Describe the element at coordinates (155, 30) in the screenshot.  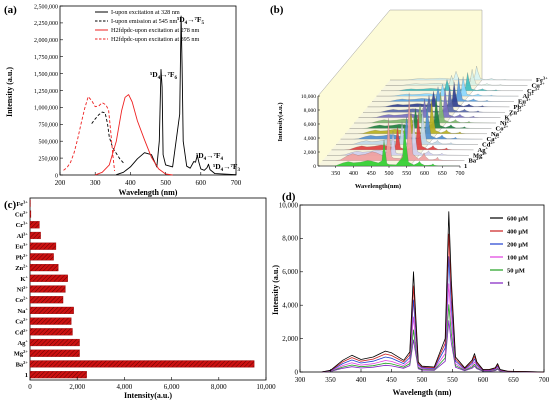
I see `legend-a-3: H2fdpdc-upon excitation at 278 nm` at that location.